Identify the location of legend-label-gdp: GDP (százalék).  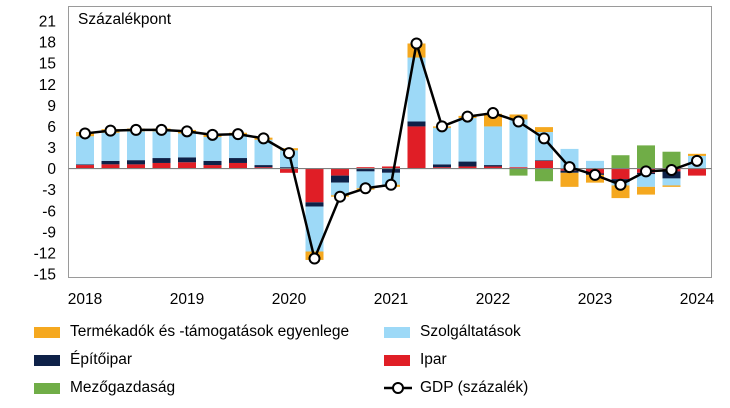
(474, 387).